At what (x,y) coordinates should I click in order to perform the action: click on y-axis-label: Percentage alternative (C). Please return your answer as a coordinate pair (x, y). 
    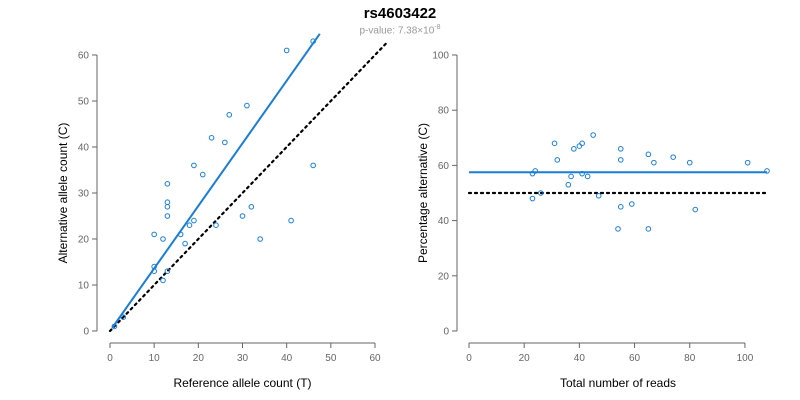
    Looking at the image, I should click on (423, 193).